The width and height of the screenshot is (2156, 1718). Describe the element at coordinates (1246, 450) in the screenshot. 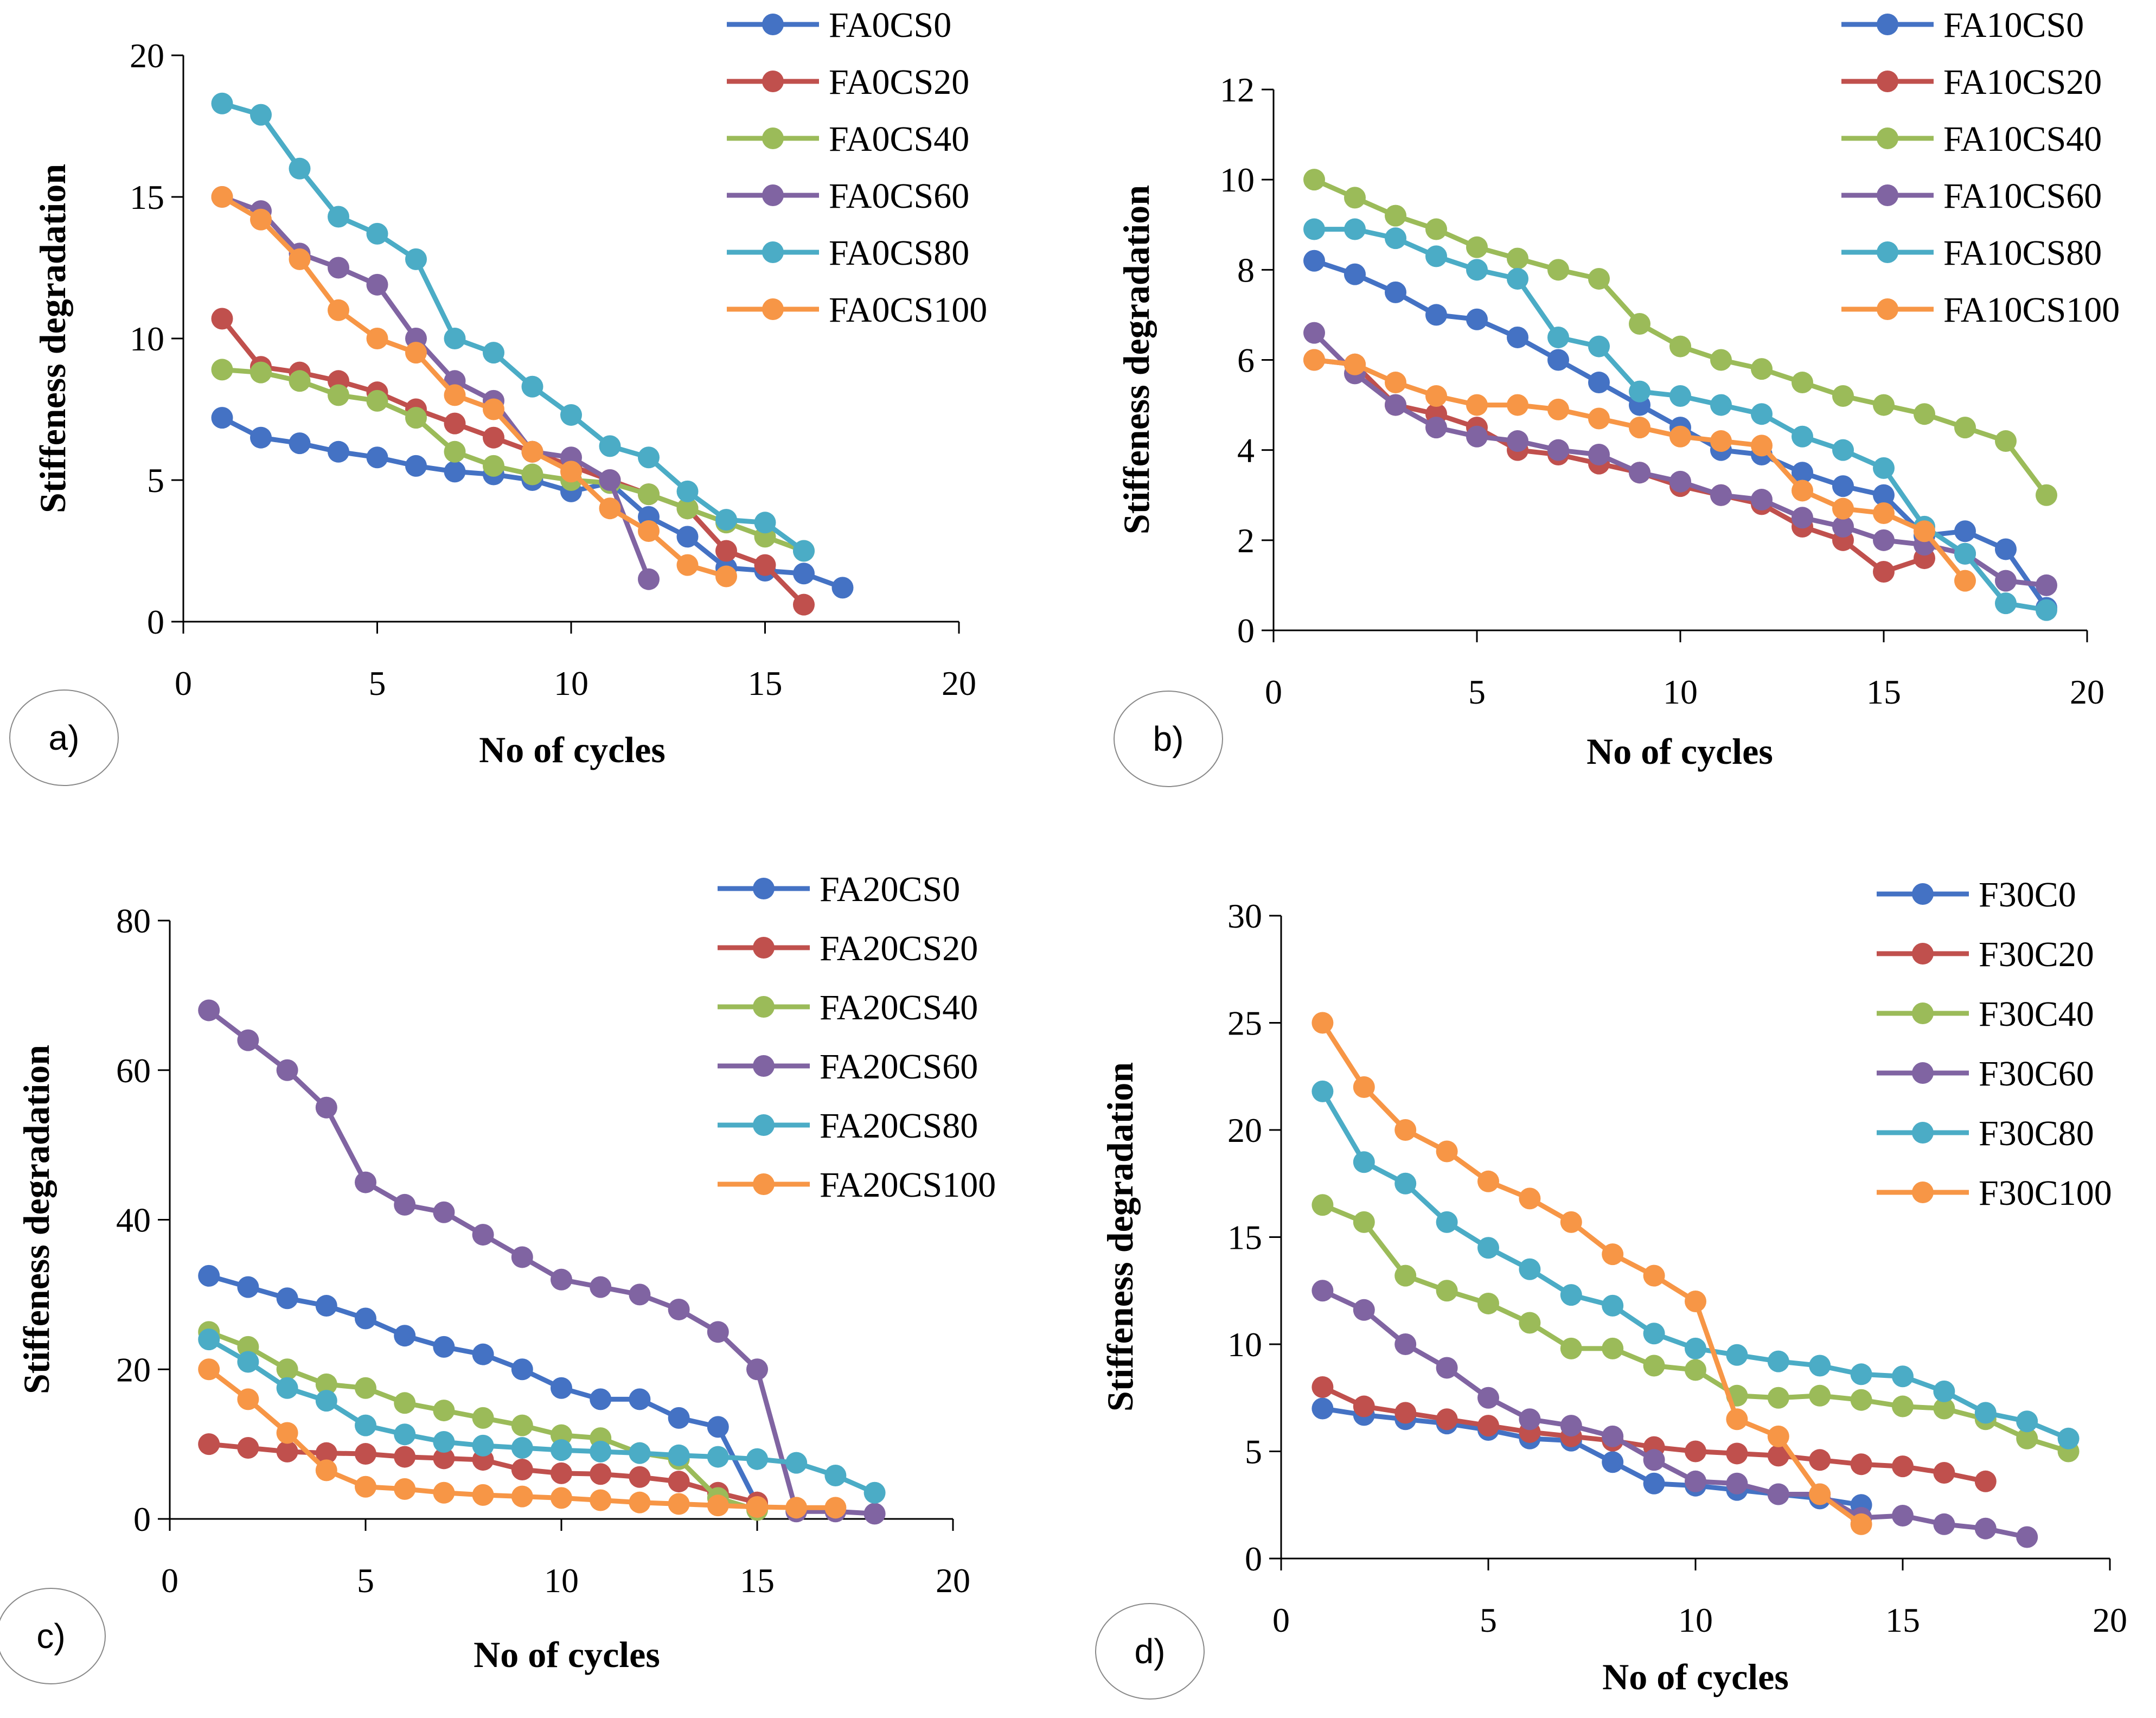

I see `y-tick-label: 4` at that location.